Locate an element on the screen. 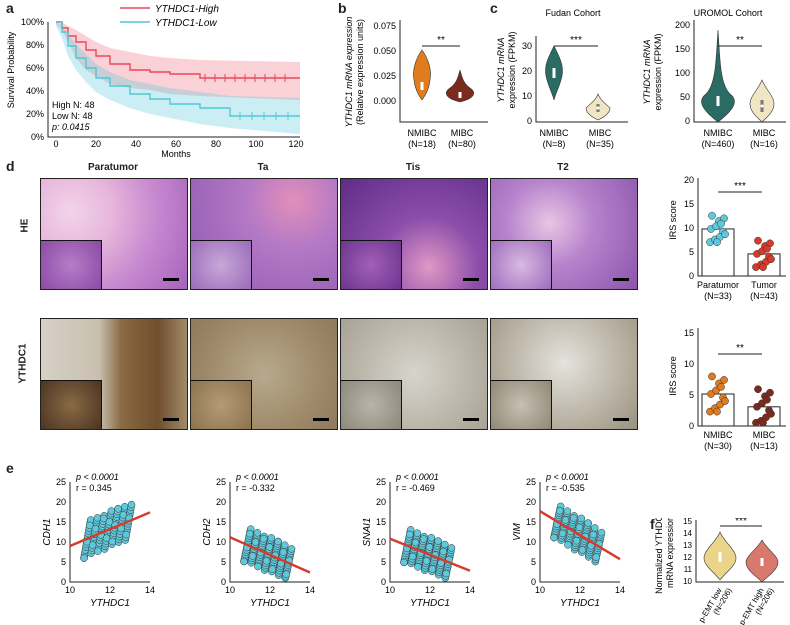  panel-label-a: a is located at coordinates (10, 8).